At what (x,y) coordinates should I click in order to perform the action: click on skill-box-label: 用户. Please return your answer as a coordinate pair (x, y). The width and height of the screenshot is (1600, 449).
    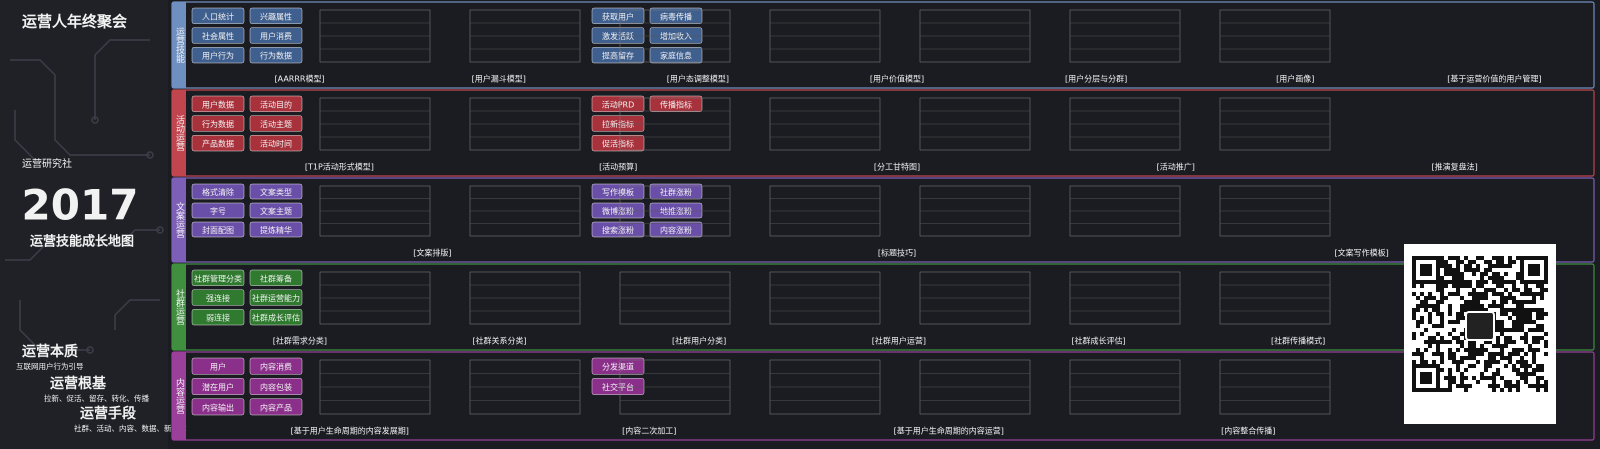
    Looking at the image, I should click on (218, 367).